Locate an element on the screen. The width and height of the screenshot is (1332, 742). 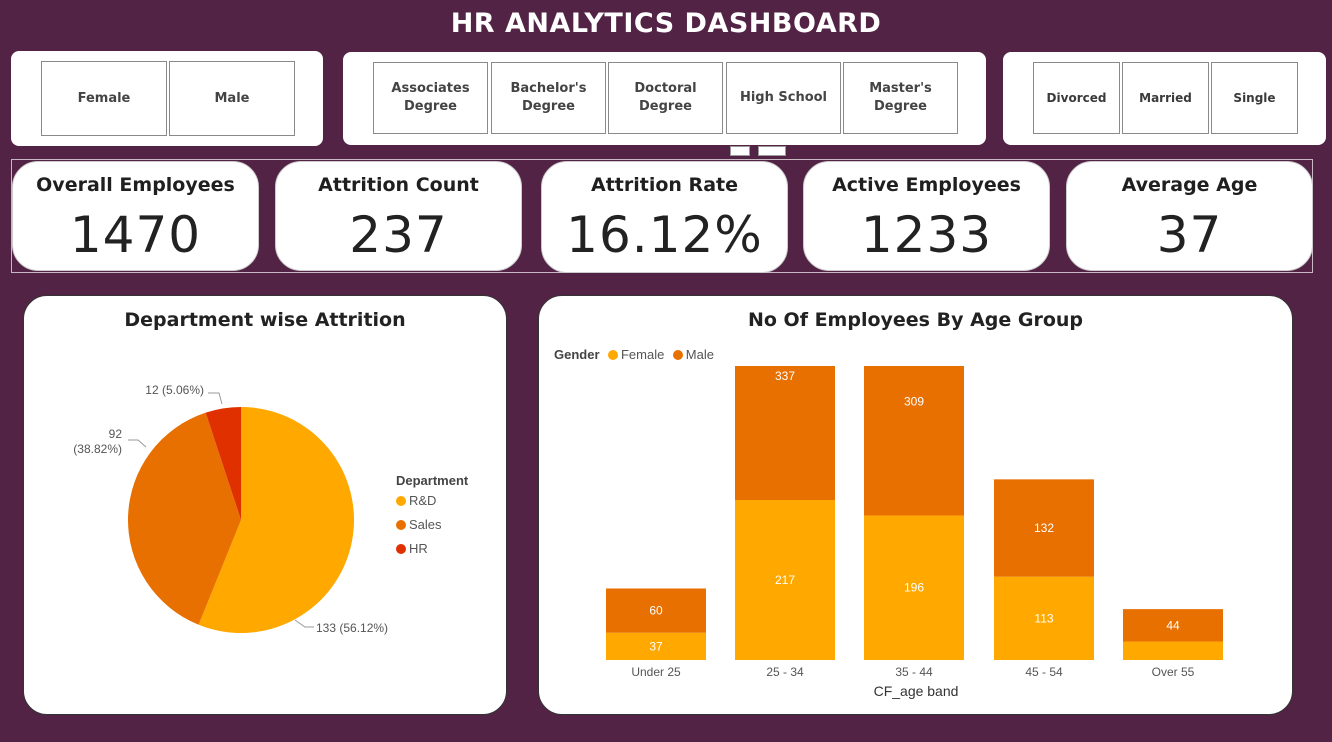
gender-legend-title: Gender is located at coordinates (577, 354).